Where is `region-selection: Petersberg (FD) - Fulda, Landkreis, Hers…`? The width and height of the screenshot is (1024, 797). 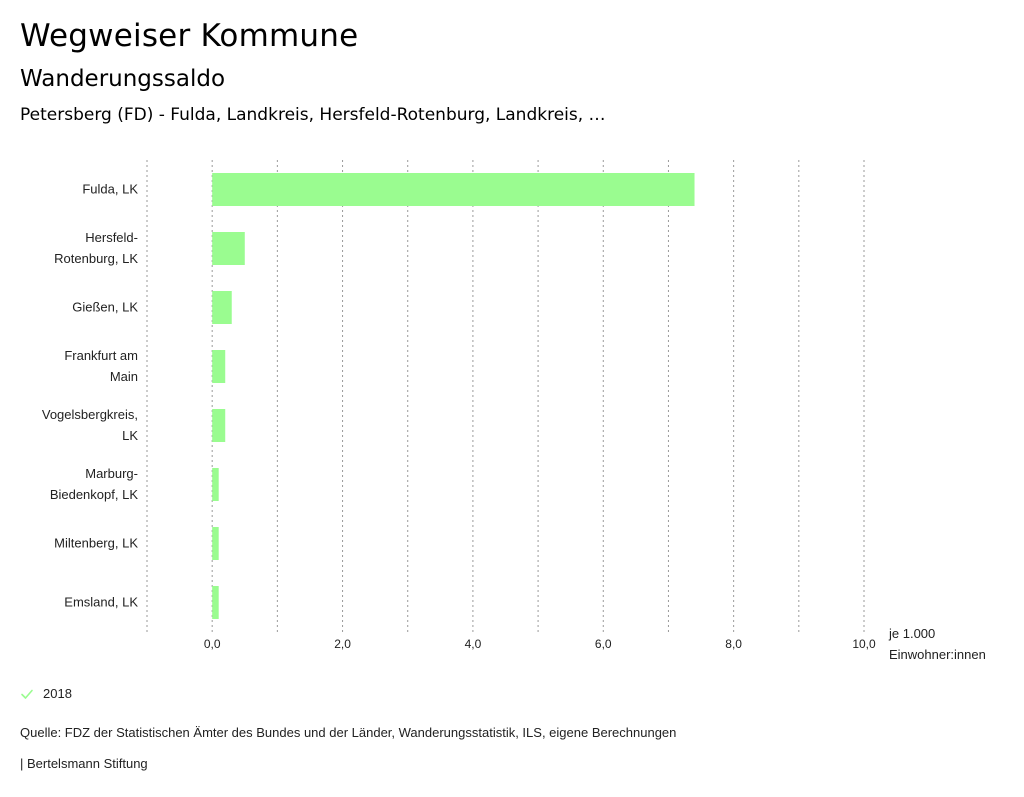
region-selection: Petersberg (FD) - Fulda, Landkreis, Hers… is located at coordinates (313, 115).